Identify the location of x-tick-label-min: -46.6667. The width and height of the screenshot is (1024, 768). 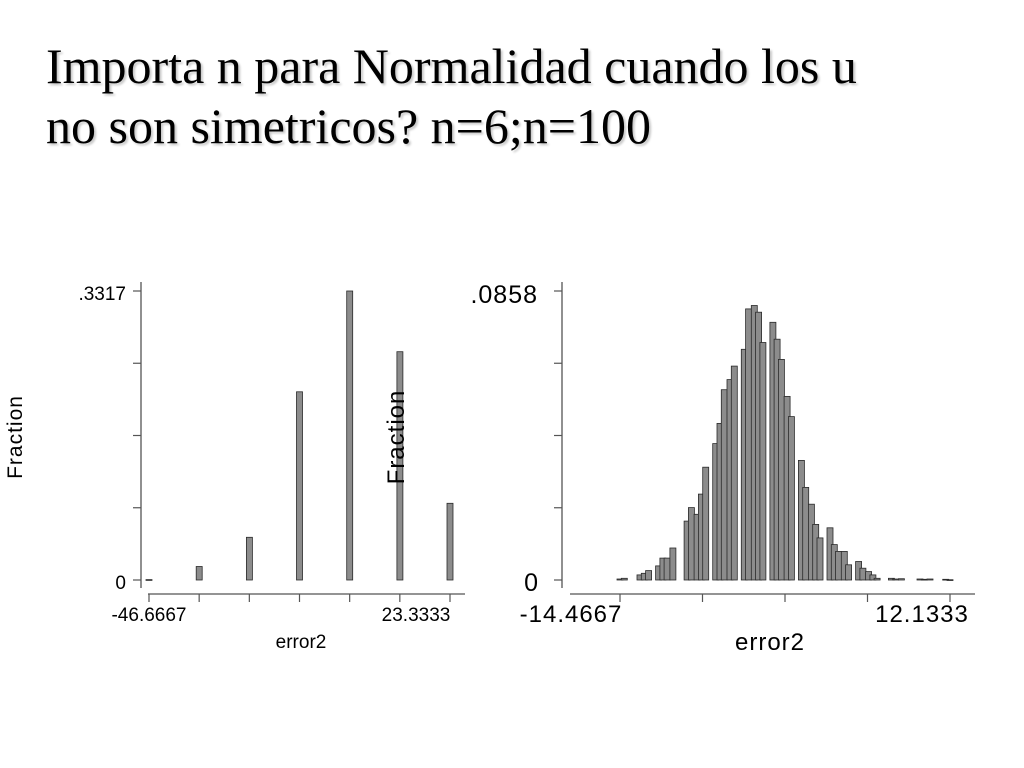
(148, 615).